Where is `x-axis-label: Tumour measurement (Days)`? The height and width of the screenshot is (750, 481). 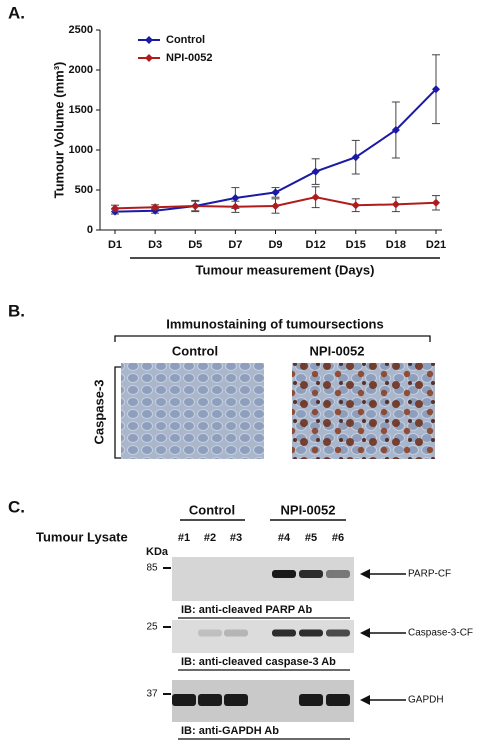 x-axis-label: Tumour measurement (Days) is located at coordinates (285, 269).